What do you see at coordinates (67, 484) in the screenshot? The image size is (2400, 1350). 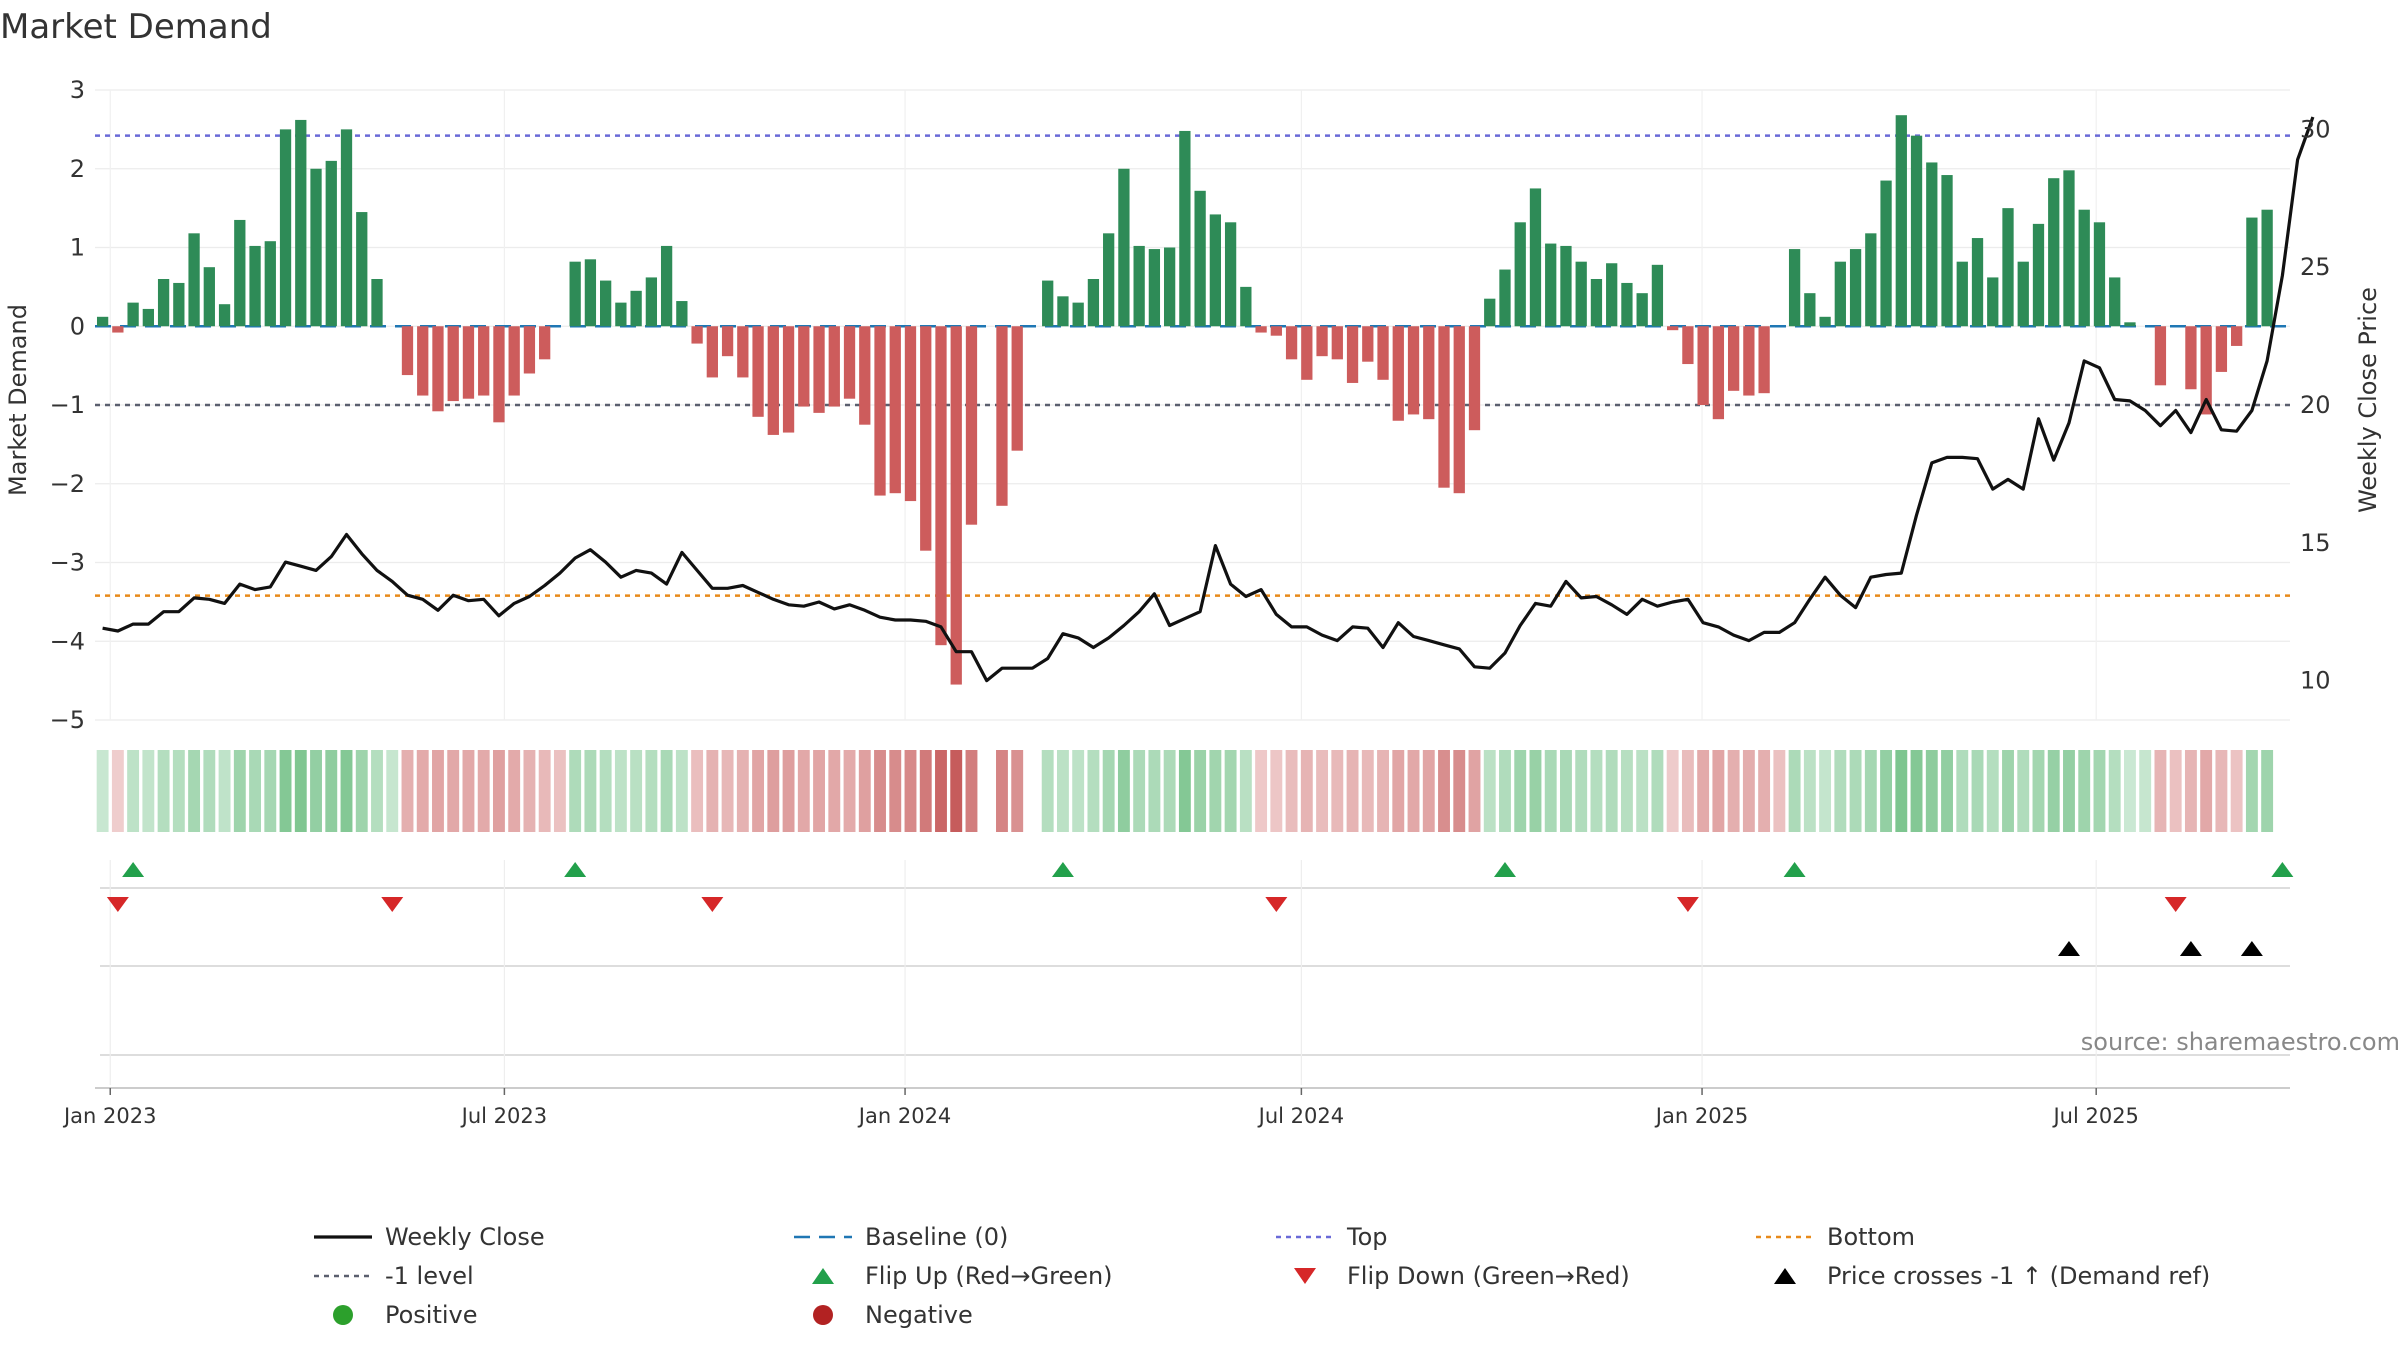 I see `y-tick-label: −2` at bounding box center [67, 484].